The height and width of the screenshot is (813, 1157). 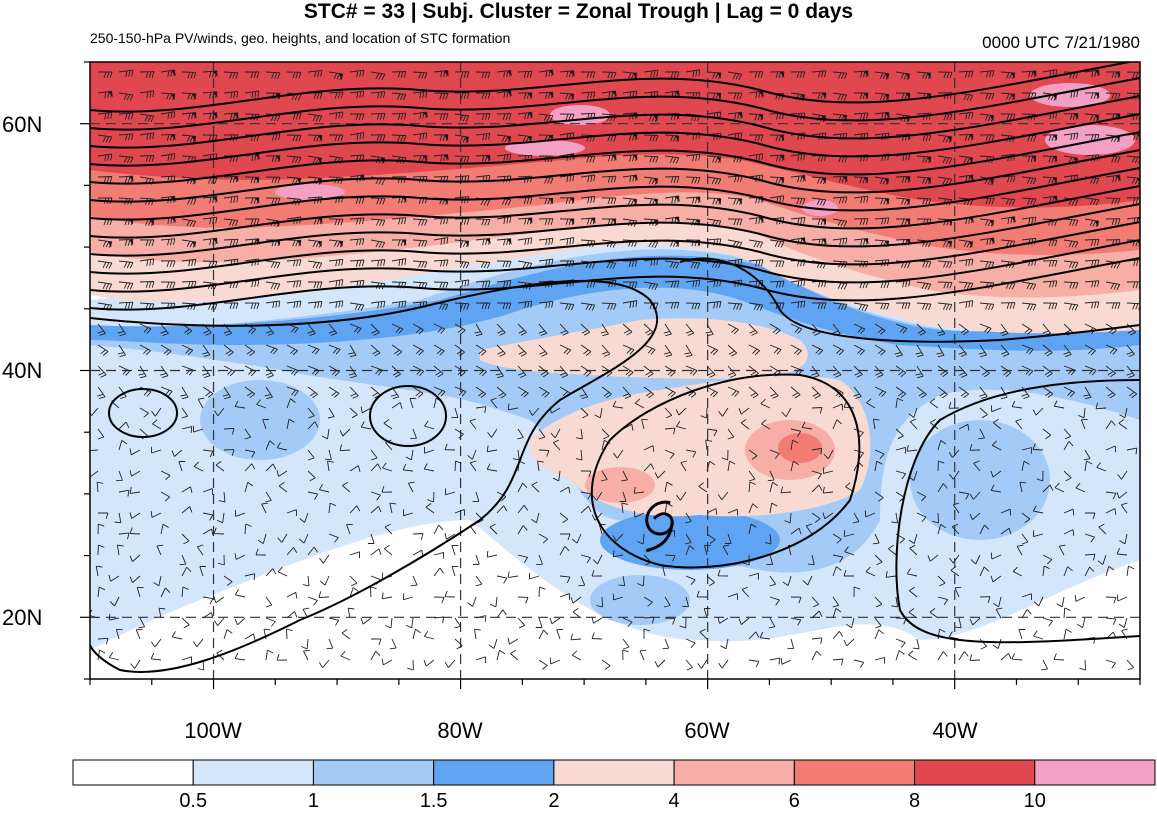 What do you see at coordinates (914, 801) in the screenshot?
I see `colorbar-label: 8` at bounding box center [914, 801].